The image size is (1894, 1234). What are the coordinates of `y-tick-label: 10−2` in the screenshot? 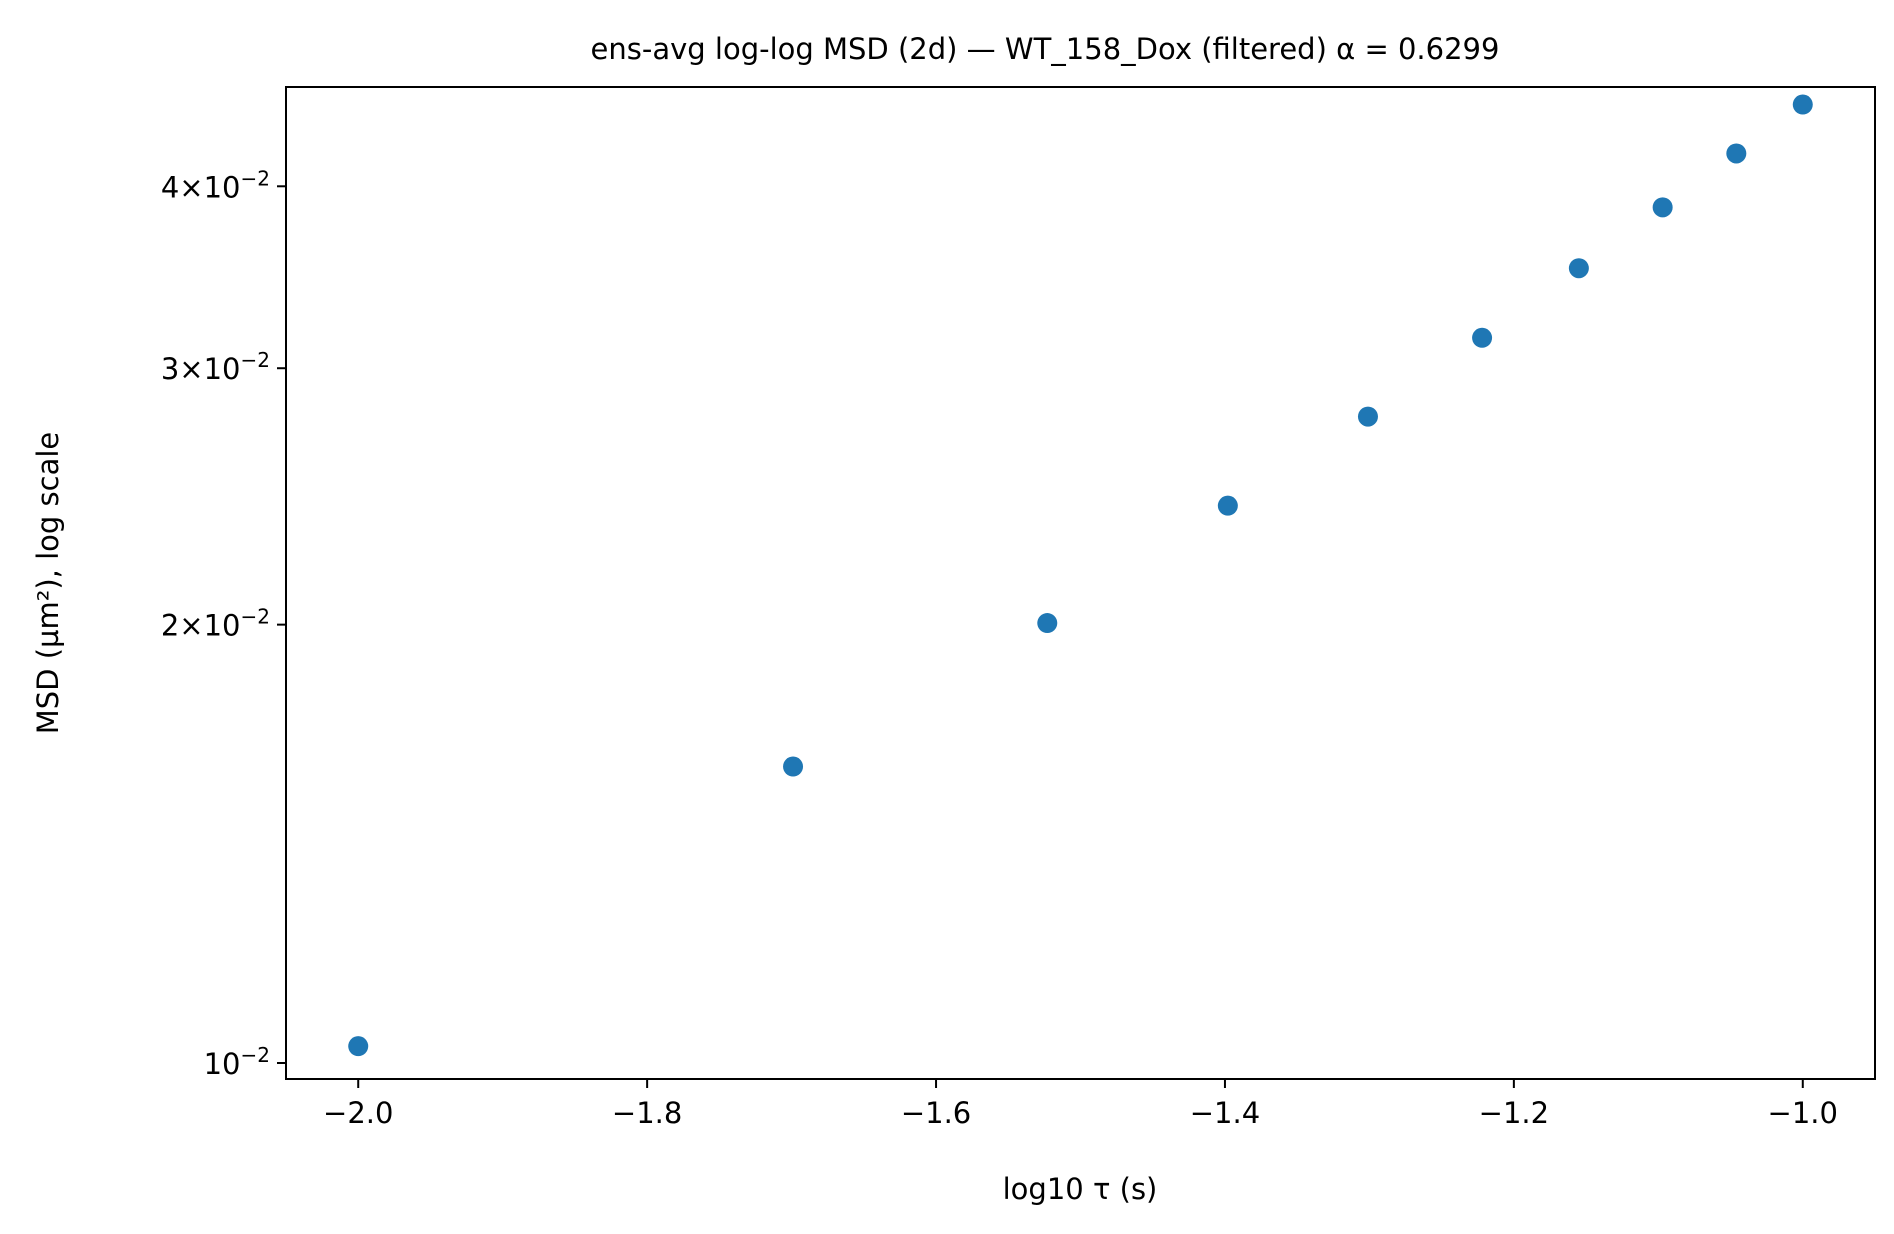 It's located at (237, 1062).